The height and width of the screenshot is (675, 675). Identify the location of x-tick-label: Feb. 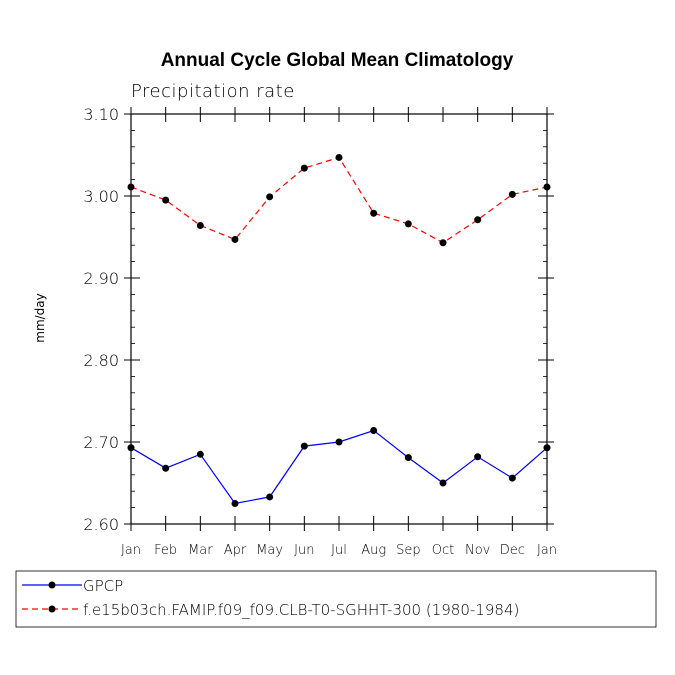
(165, 550).